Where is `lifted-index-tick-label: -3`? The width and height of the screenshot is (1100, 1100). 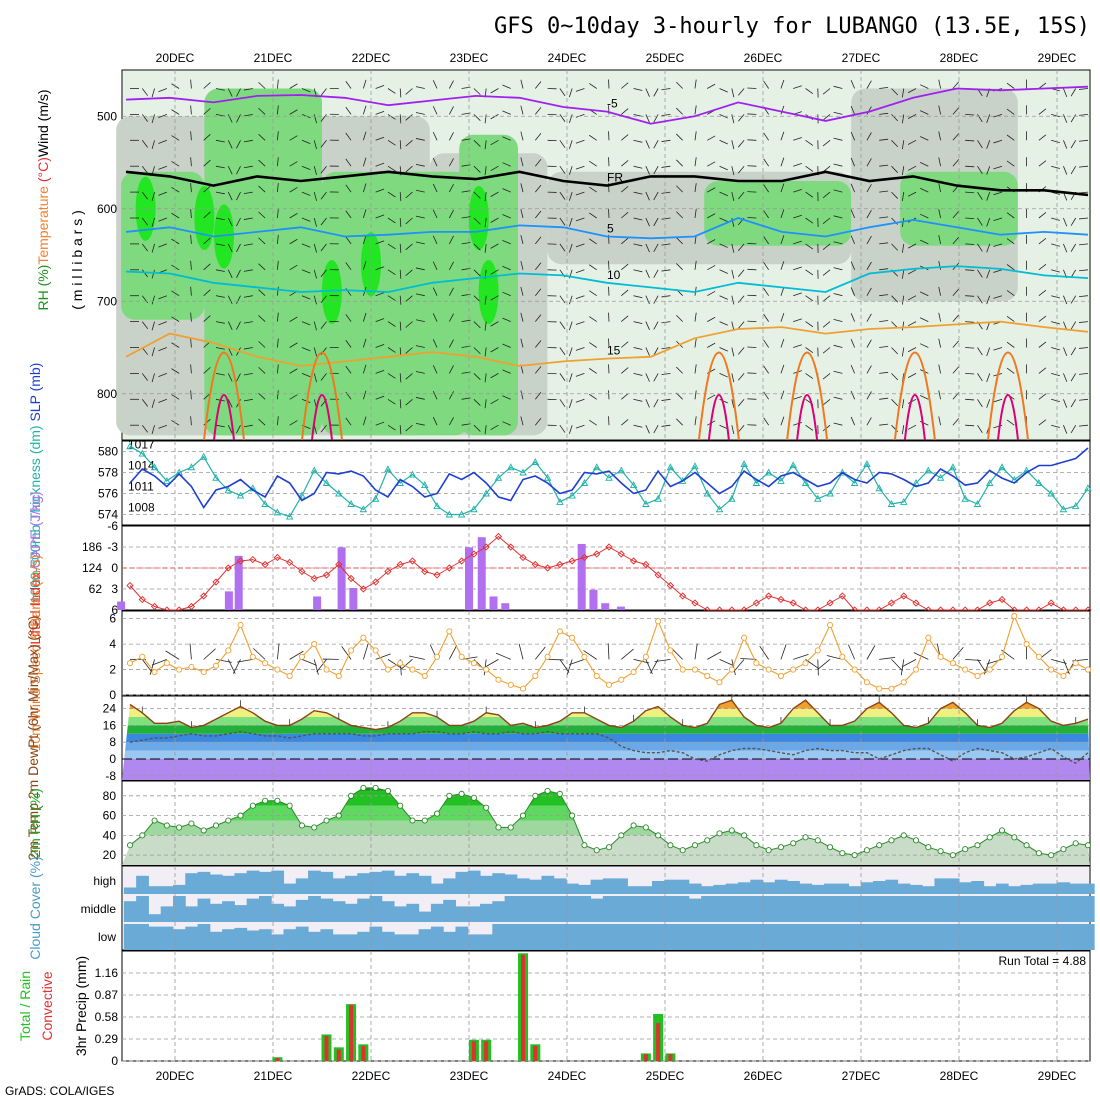 lifted-index-tick-label: -3 is located at coordinates (112, 547).